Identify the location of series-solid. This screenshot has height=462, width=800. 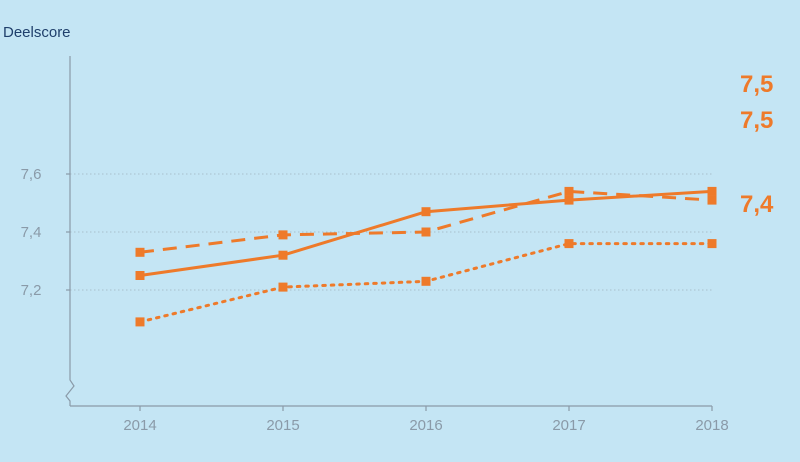
(426, 233).